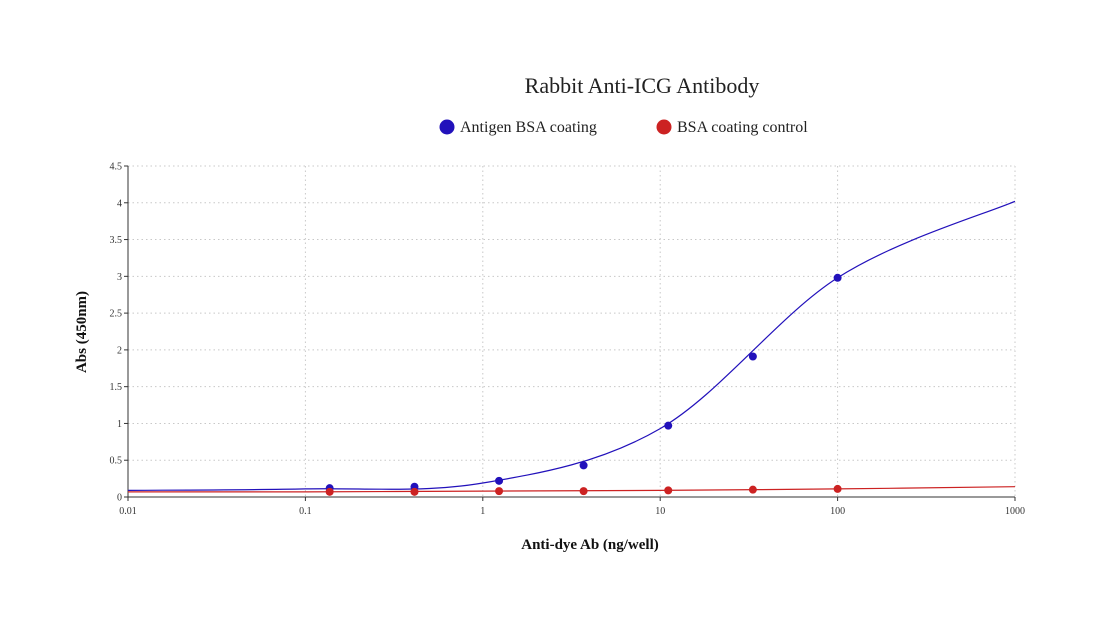 This screenshot has height=637, width=1097. Describe the element at coordinates (116, 333) in the screenshot. I see `y-tick-labels: 0 0.5 1 1.5 2 2.5 3 3.5 4 4.5` at that location.